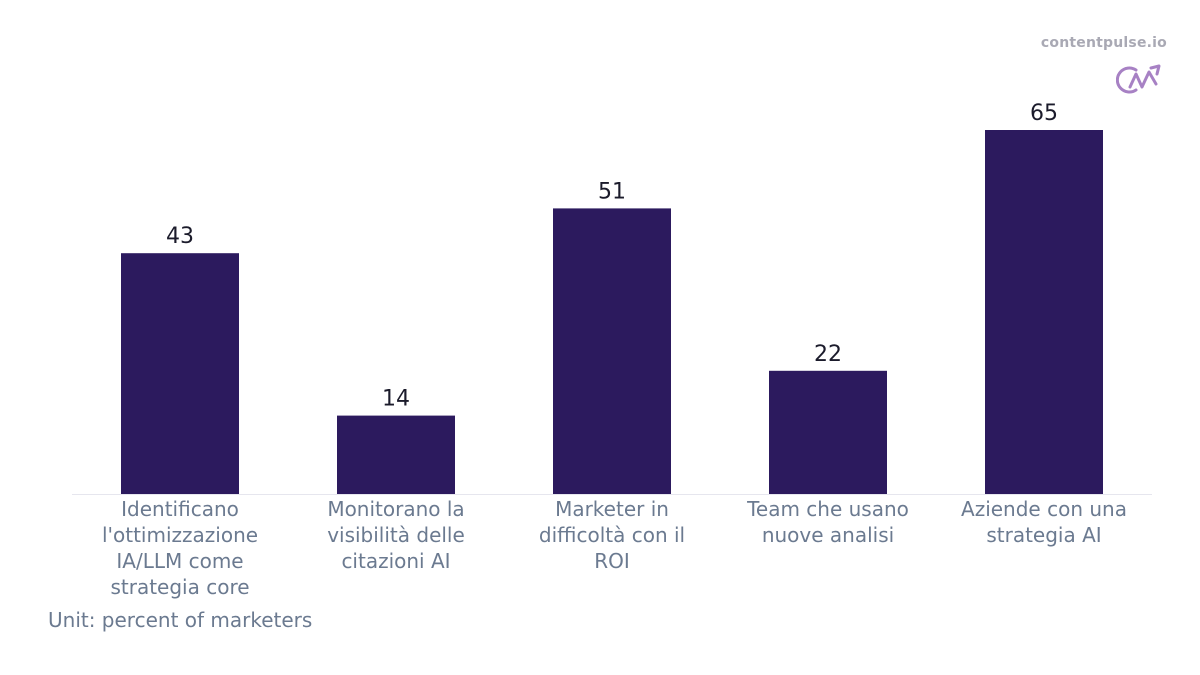 Image resolution: width=1200 pixels, height=675 pixels. Describe the element at coordinates (1044, 522) in the screenshot. I see `x-tick-label: Aziende con una strategia AI` at that location.